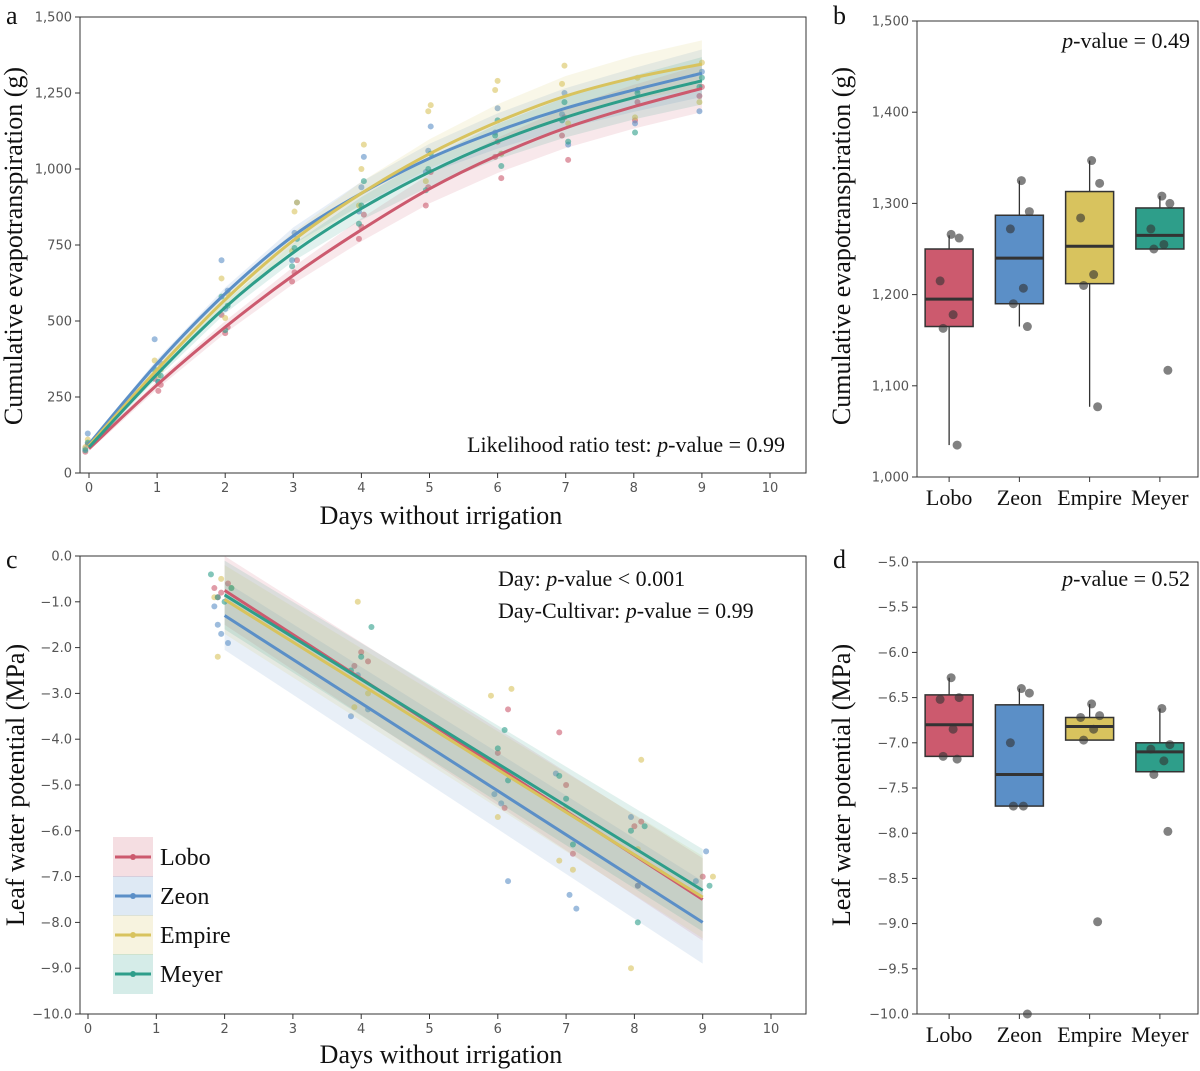 This screenshot has height=1071, width=1200. Describe the element at coordinates (89, 488) in the screenshot. I see `panel-a-x-tick-label: 0` at that location.